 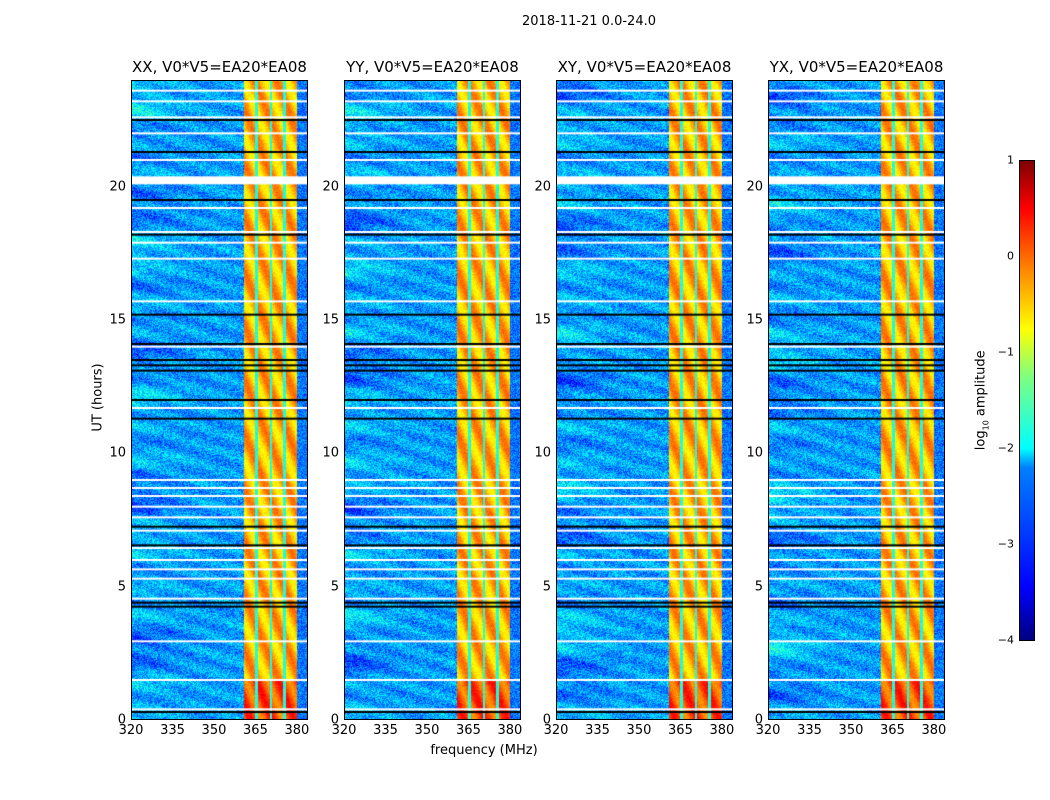 I want to click on colorbar-tick-label: 1, so click(x=1010, y=160).